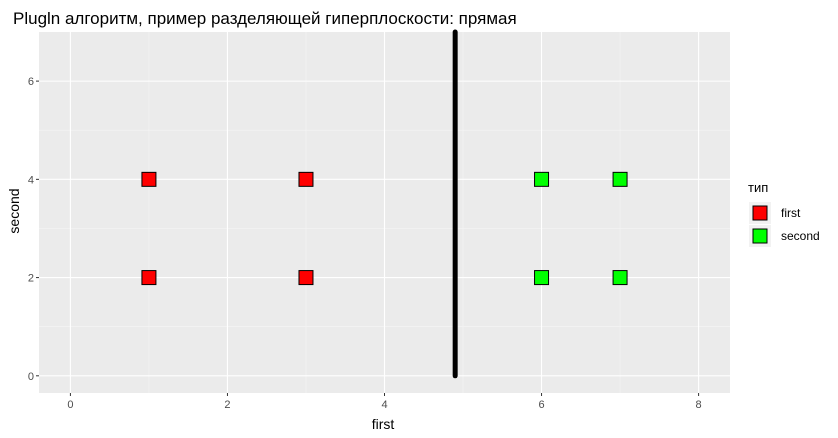 Image resolution: width=838 pixels, height=438 pixels. What do you see at coordinates (31, 180) in the screenshot?
I see `y-tick-label: 4` at bounding box center [31, 180].